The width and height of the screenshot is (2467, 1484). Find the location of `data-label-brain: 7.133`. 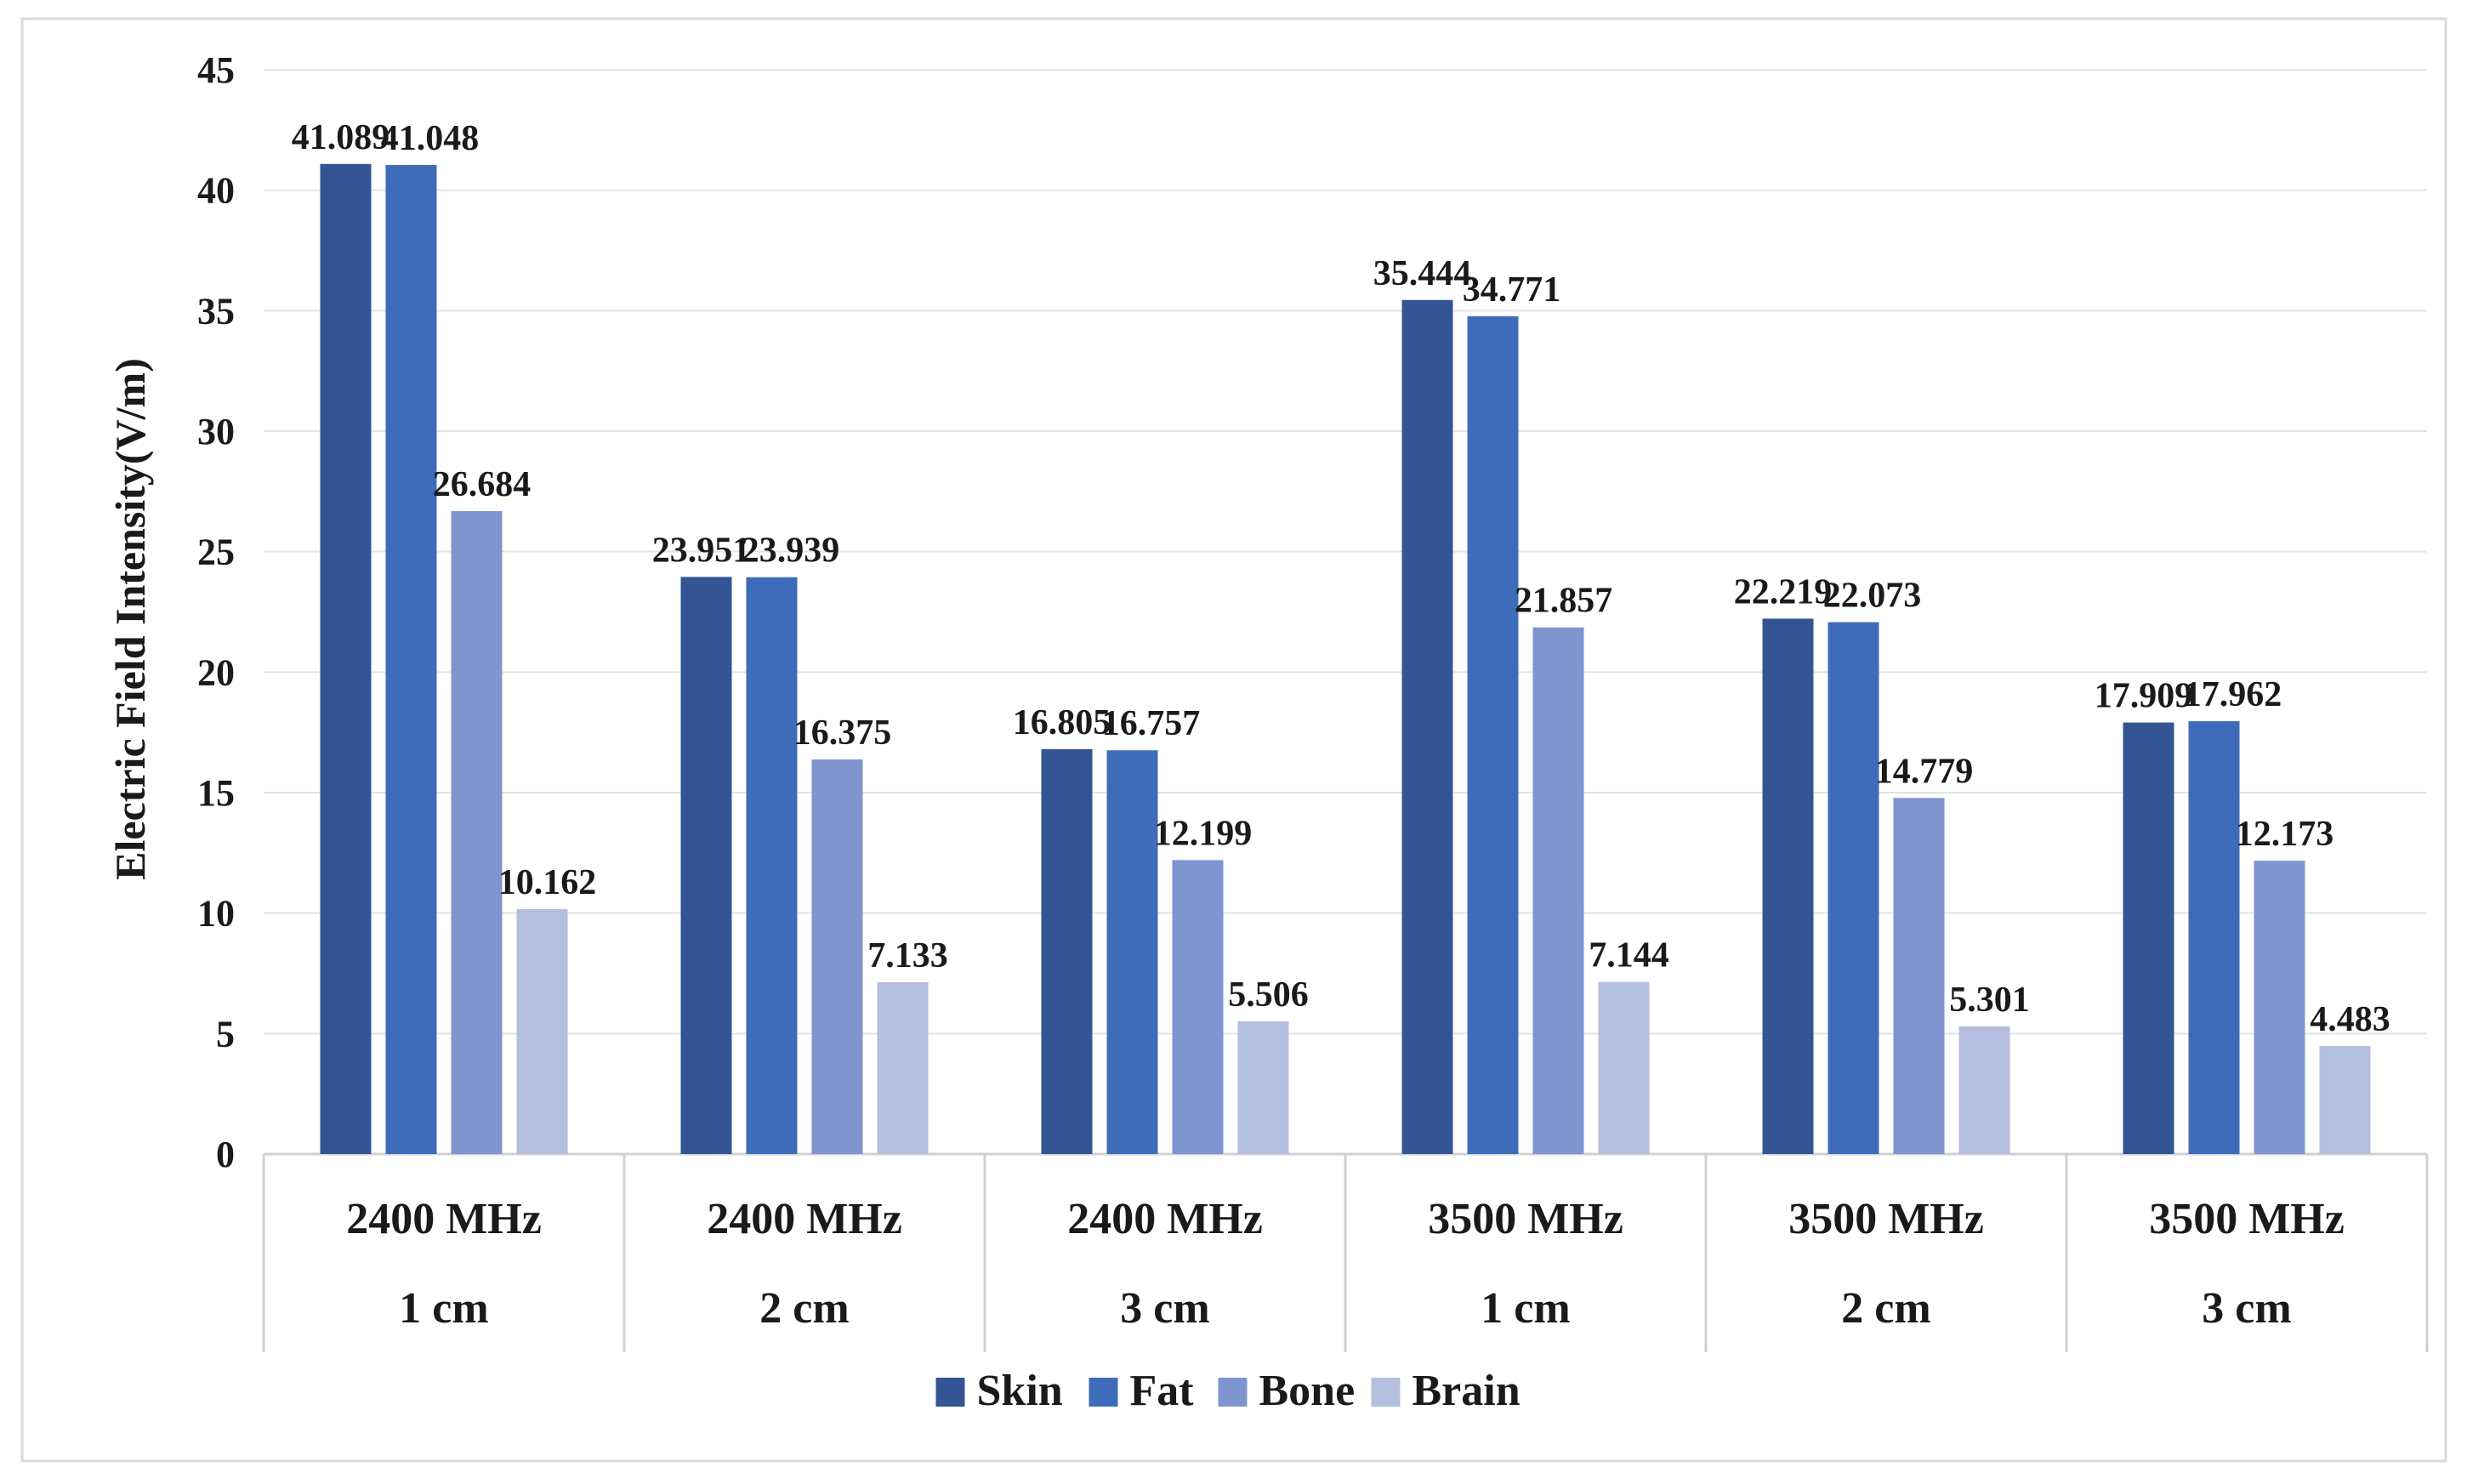

data-label-brain: 7.133 is located at coordinates (907, 956).